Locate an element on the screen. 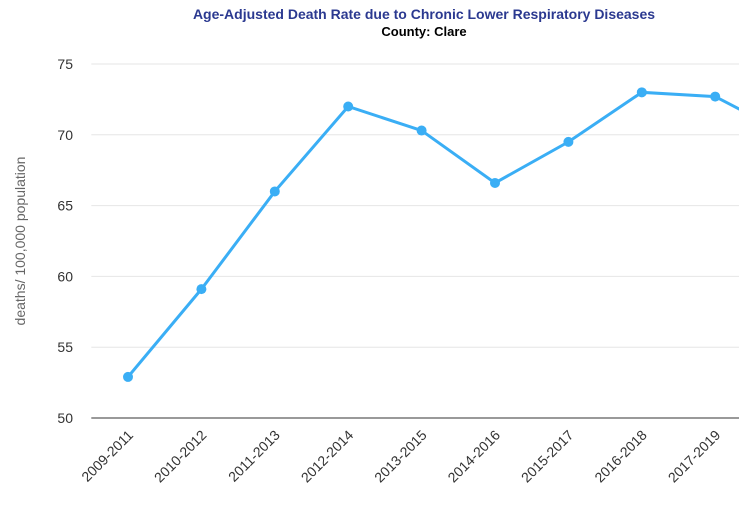 The height and width of the screenshot is (512, 739). x-tick-label: 2012-2014 is located at coordinates (327, 456).